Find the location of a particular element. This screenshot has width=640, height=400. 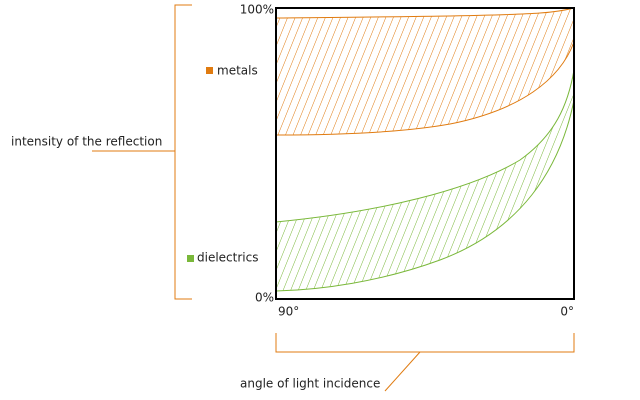

y-bracket is located at coordinates (183, 152).